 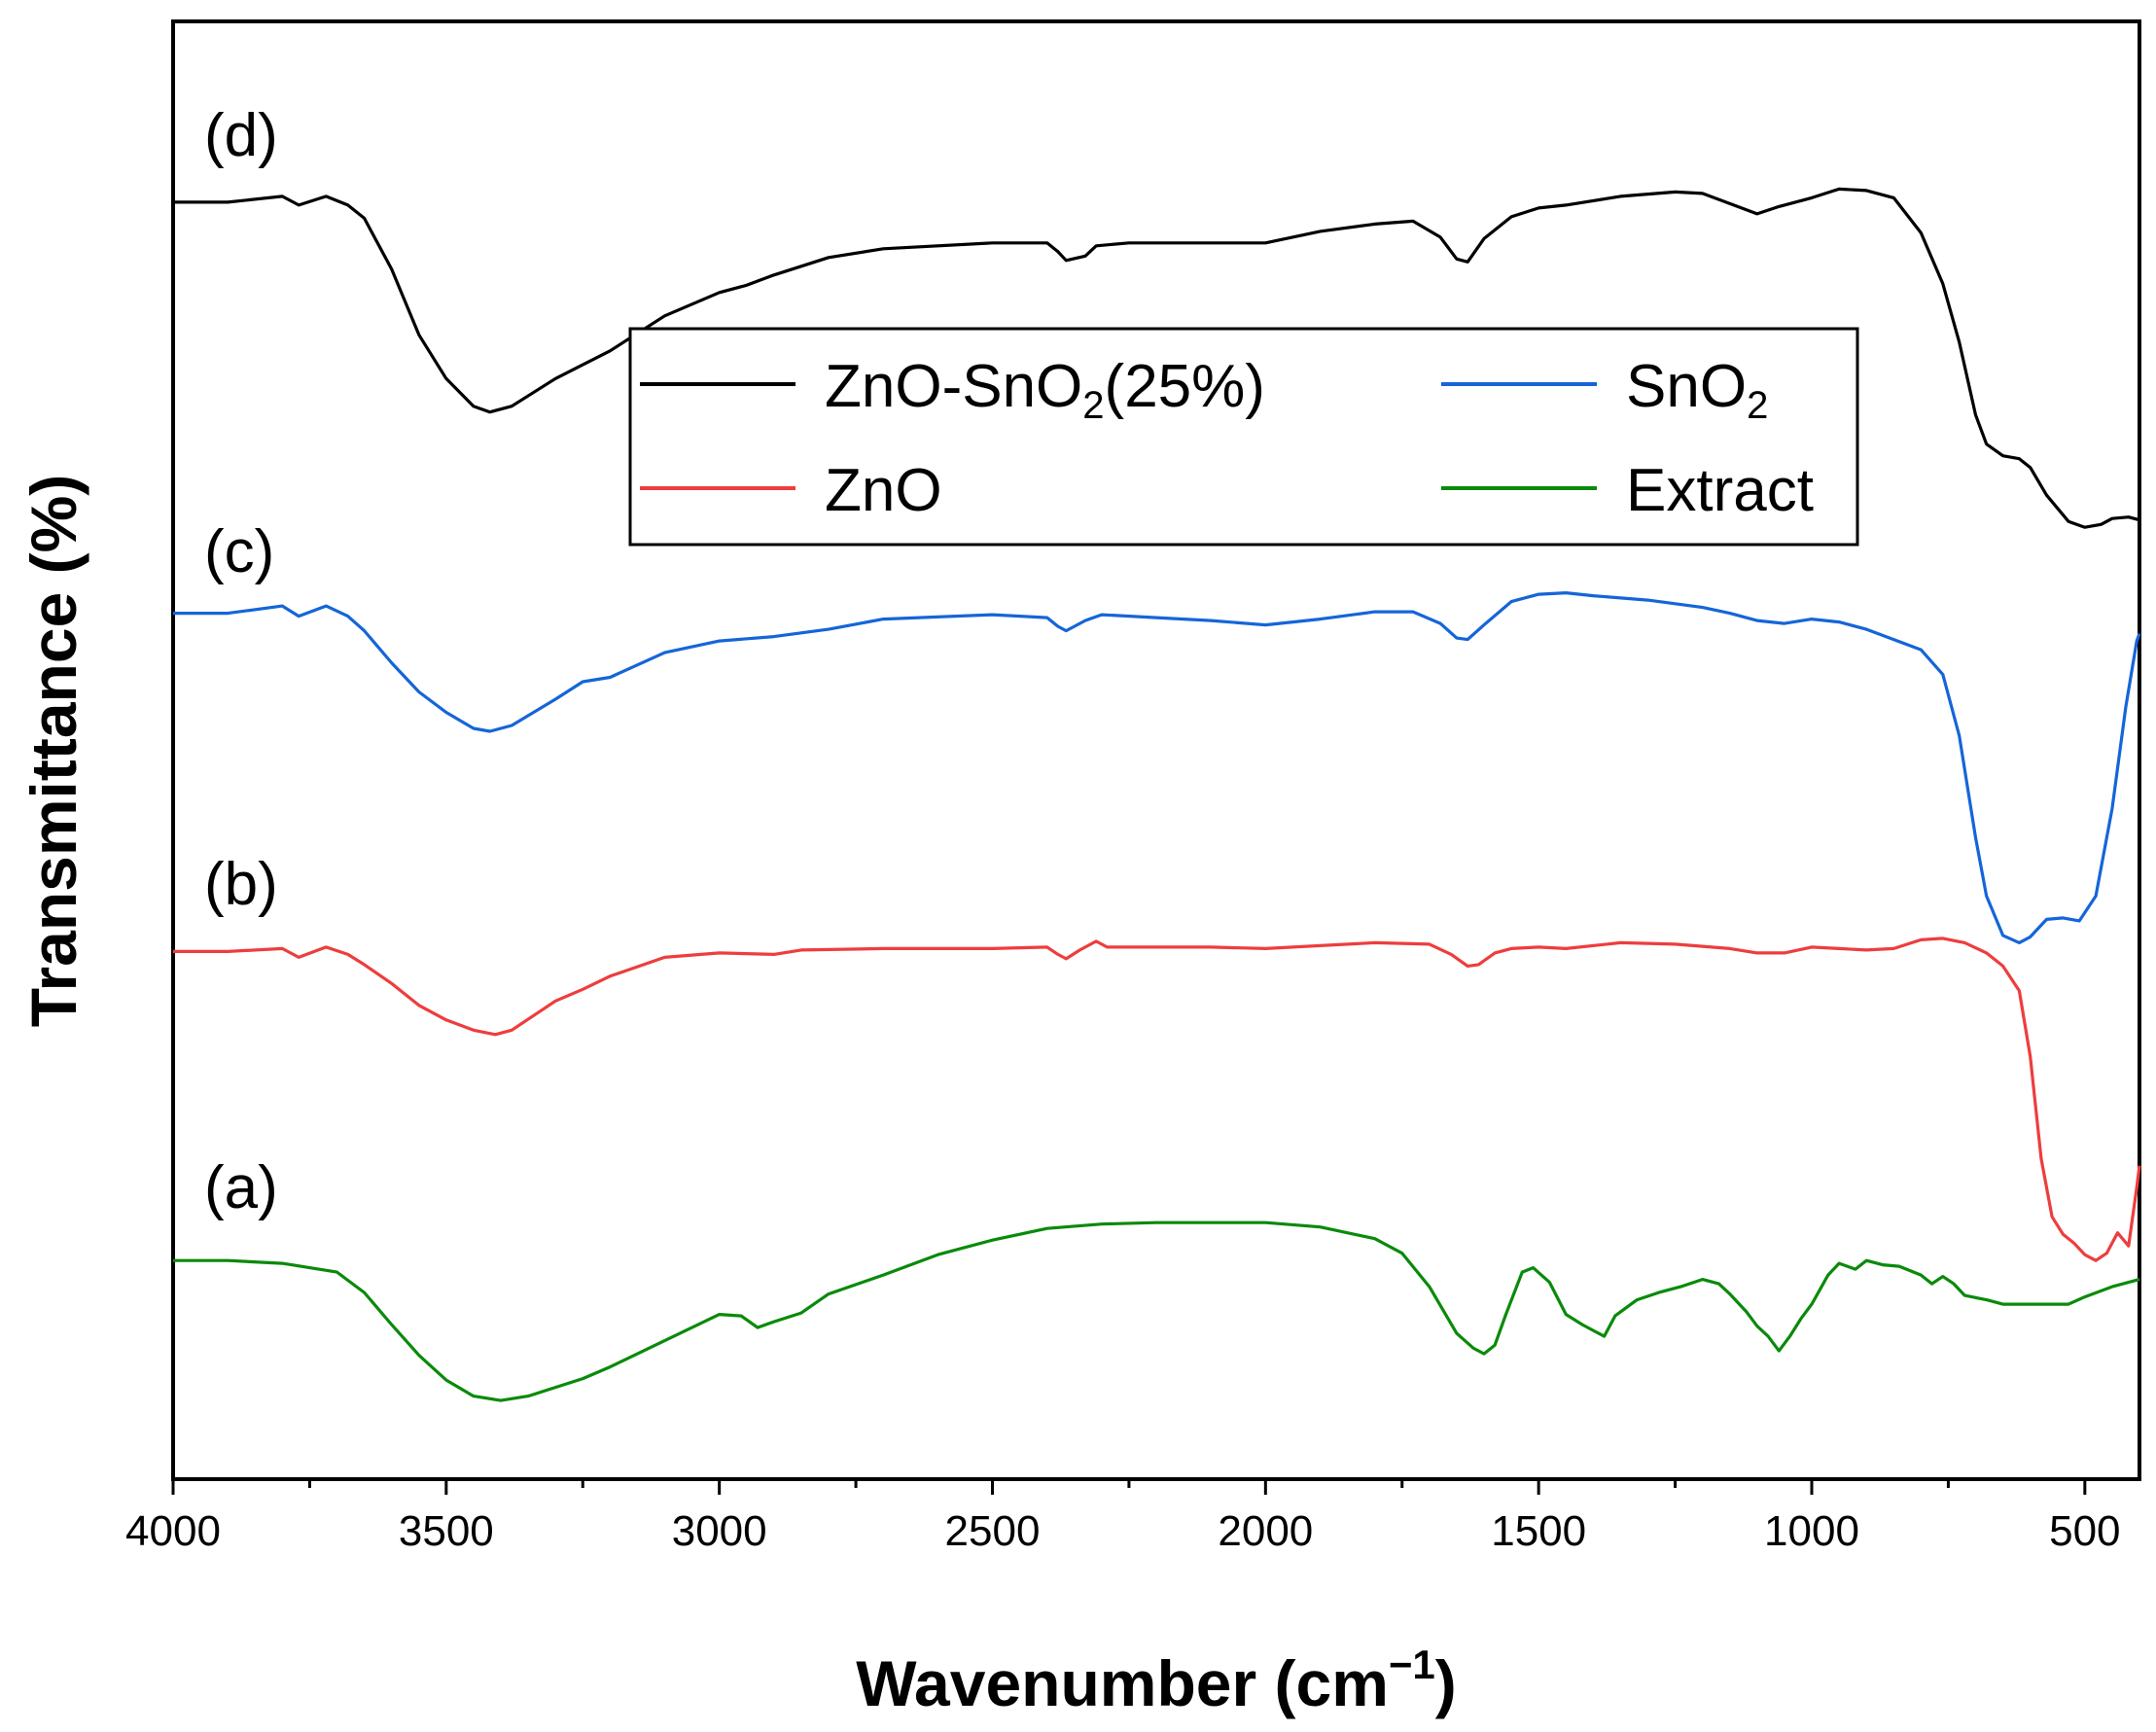 I want to click on x-axis-title-sup: −1, so click(x=1412, y=1664).